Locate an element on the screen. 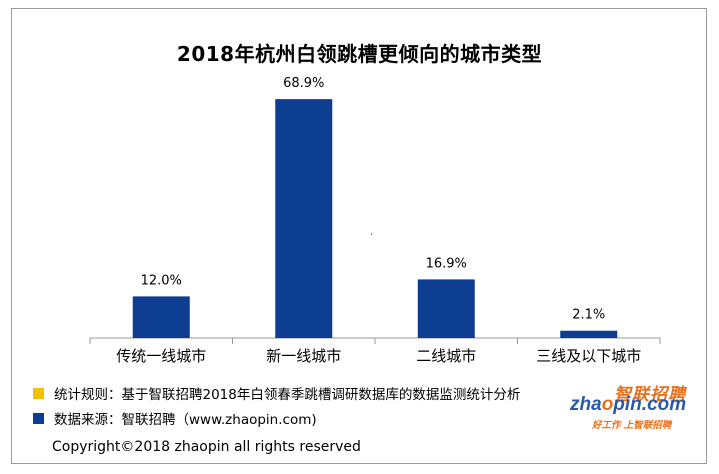 Image resolution: width=719 pixels, height=474 pixels. x-tick-label-3: 二线城市 is located at coordinates (446, 356).